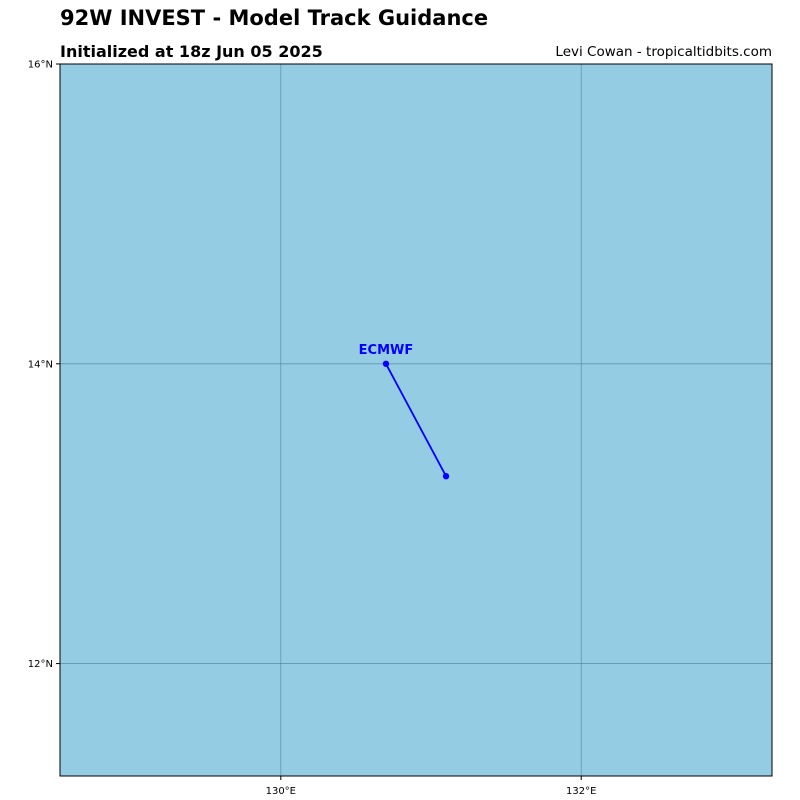 The height and width of the screenshot is (800, 800). I want to click on tick-label-lat-12: 12°N, so click(40, 664).